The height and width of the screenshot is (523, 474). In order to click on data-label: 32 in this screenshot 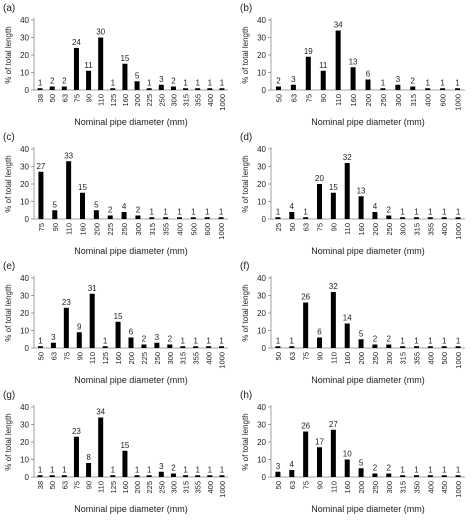, I will do `click(347, 157)`.